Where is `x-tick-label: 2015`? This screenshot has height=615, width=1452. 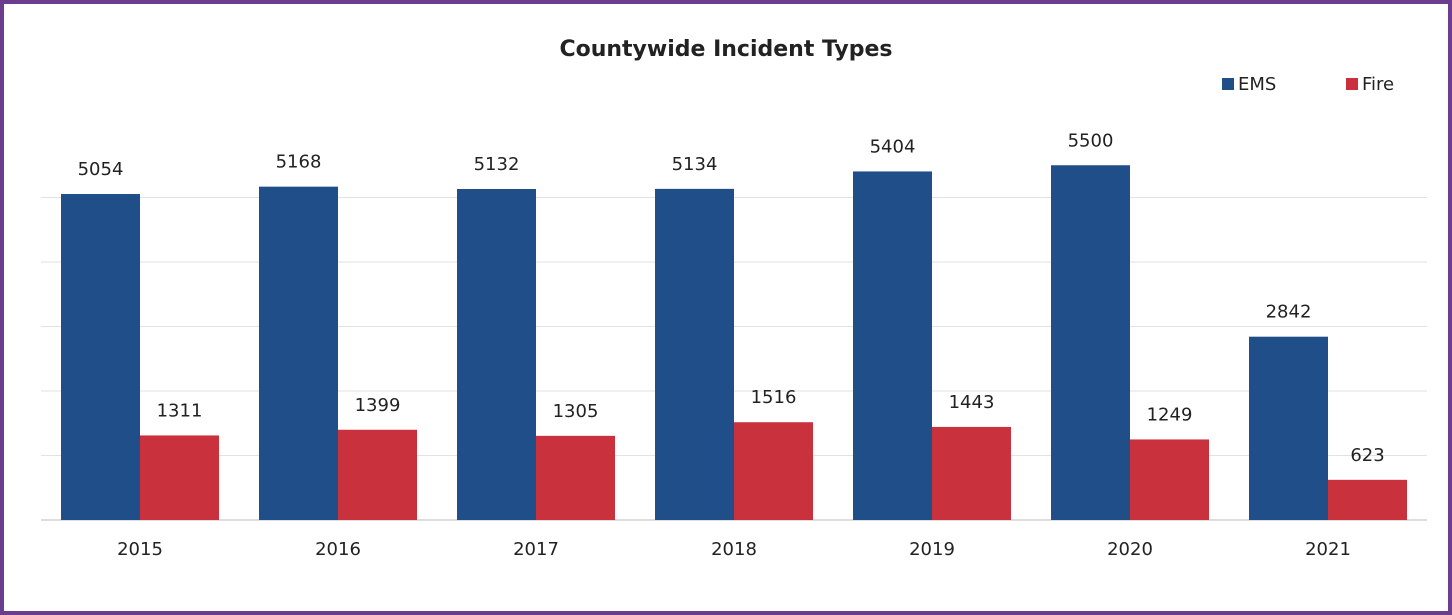
x-tick-label: 2015 is located at coordinates (140, 549).